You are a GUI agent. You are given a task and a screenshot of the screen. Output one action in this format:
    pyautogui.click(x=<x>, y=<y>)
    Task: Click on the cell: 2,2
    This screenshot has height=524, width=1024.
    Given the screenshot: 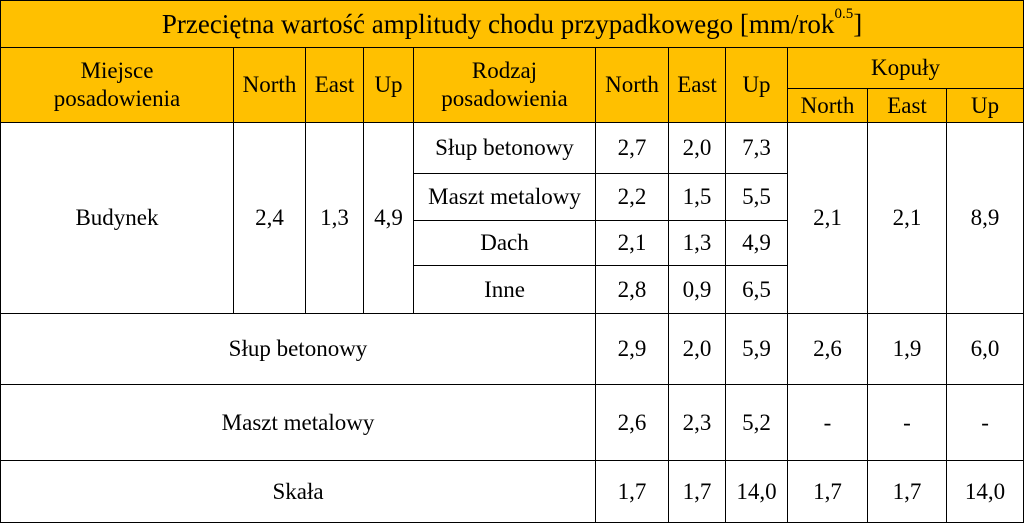 What is the action you would take?
    pyautogui.click(x=632, y=197)
    